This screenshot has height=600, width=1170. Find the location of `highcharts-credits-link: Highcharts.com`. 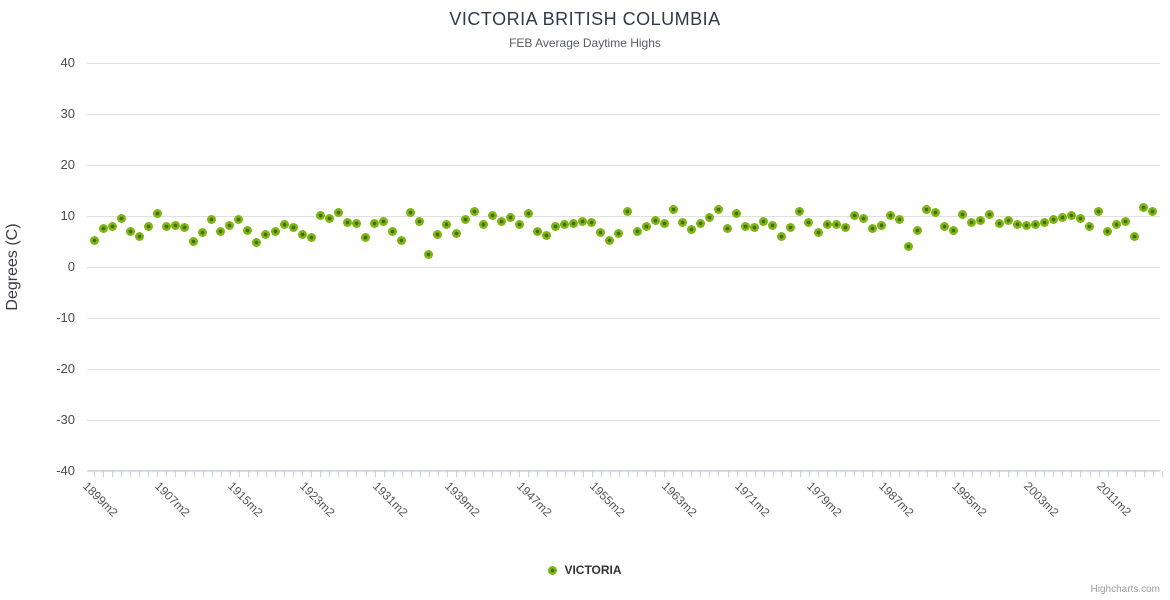

highcharts-credits-link: Highcharts.com is located at coordinates (1125, 589).